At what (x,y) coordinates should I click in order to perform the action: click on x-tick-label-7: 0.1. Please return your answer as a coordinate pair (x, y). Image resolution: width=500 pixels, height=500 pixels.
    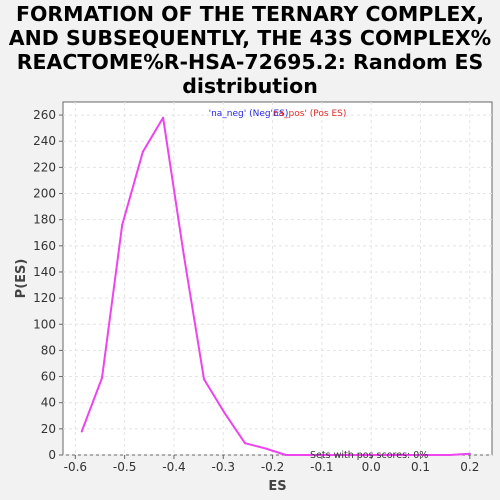
    Looking at the image, I should click on (420, 467).